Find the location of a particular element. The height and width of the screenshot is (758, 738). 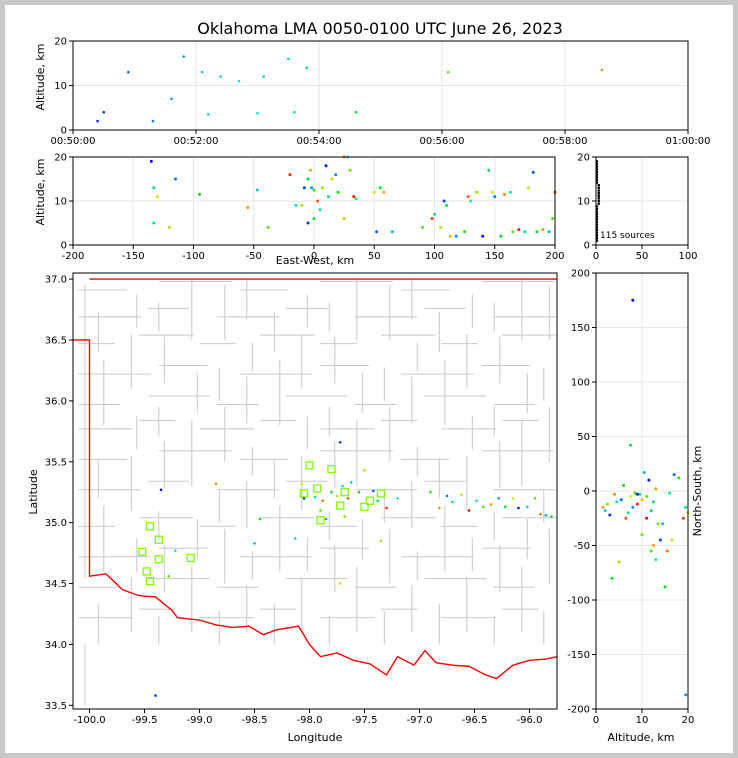

ew-y-tick-label: 0 is located at coordinates (64, 246).